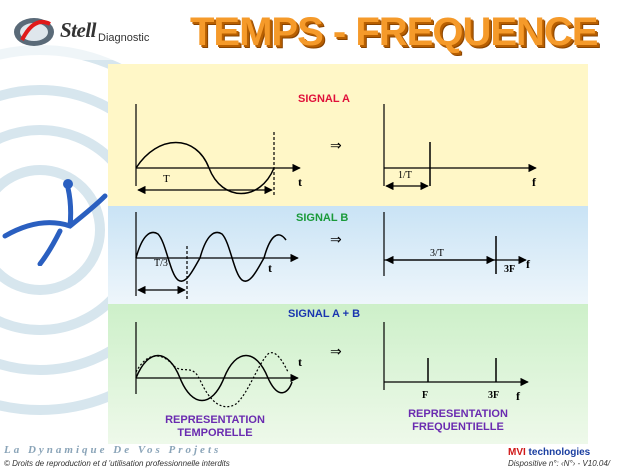  Describe the element at coordinates (394, 32) in the screenshot. I see `page-title: TEMPS - FREQUENCE` at that location.